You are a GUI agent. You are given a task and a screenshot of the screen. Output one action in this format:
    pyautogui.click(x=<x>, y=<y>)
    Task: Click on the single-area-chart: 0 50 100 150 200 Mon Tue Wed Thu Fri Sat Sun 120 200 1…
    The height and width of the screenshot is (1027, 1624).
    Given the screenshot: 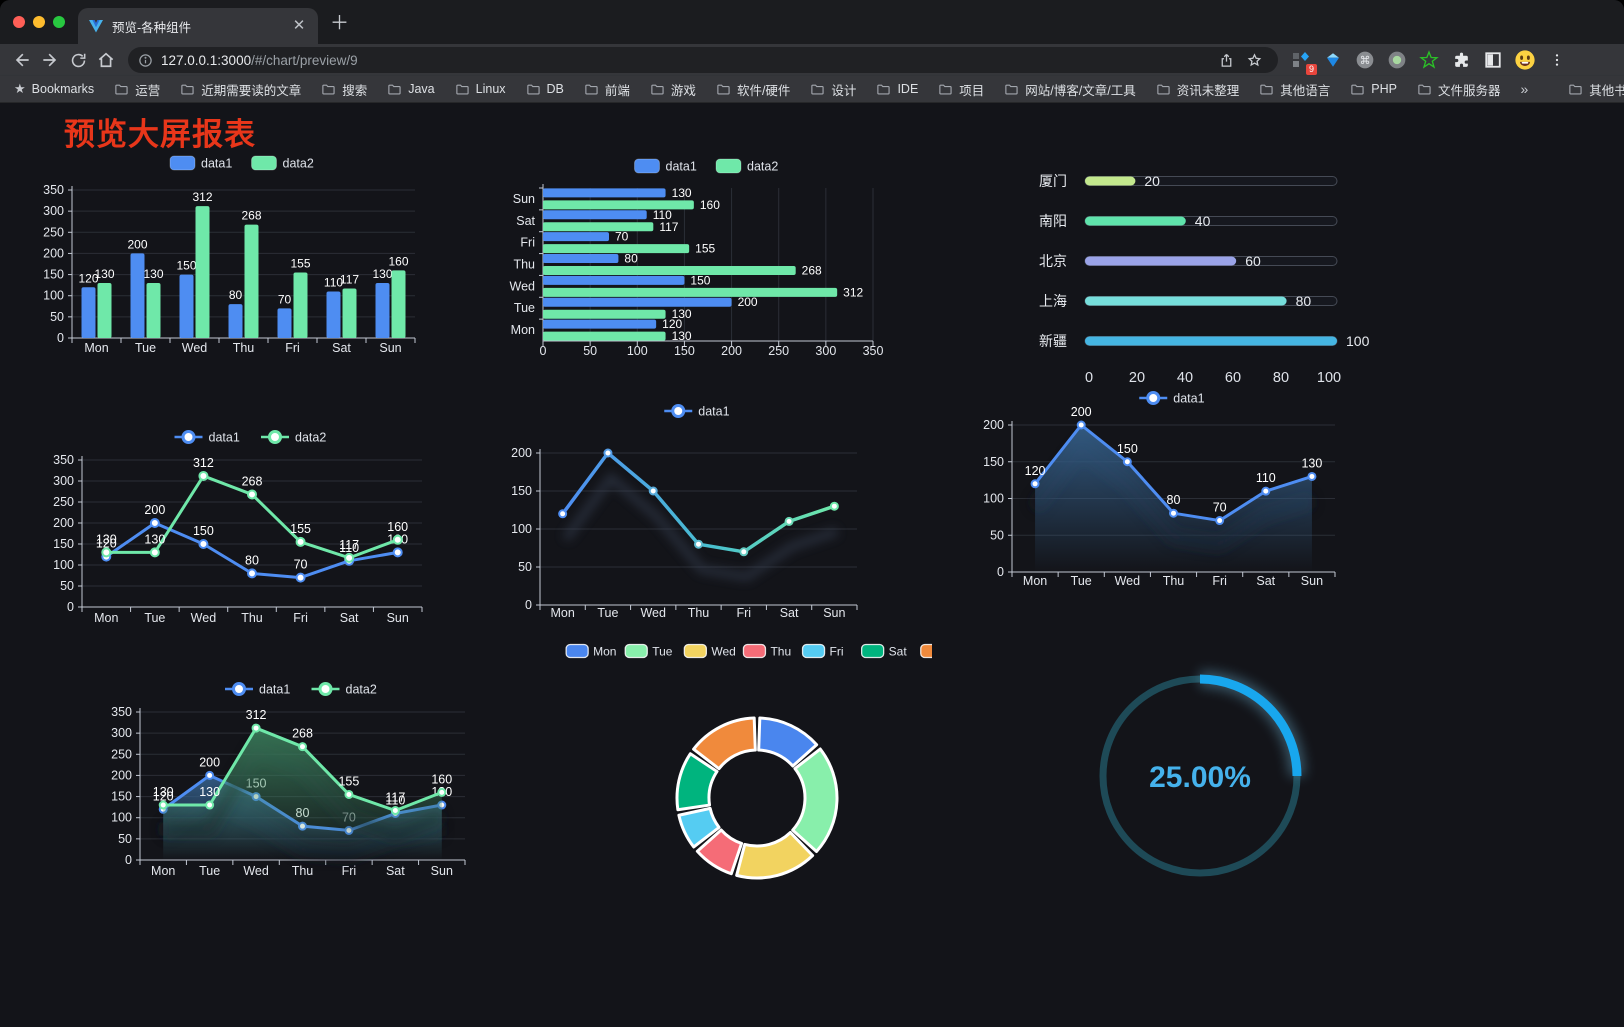 What is the action you would take?
    pyautogui.click(x=1172, y=510)
    